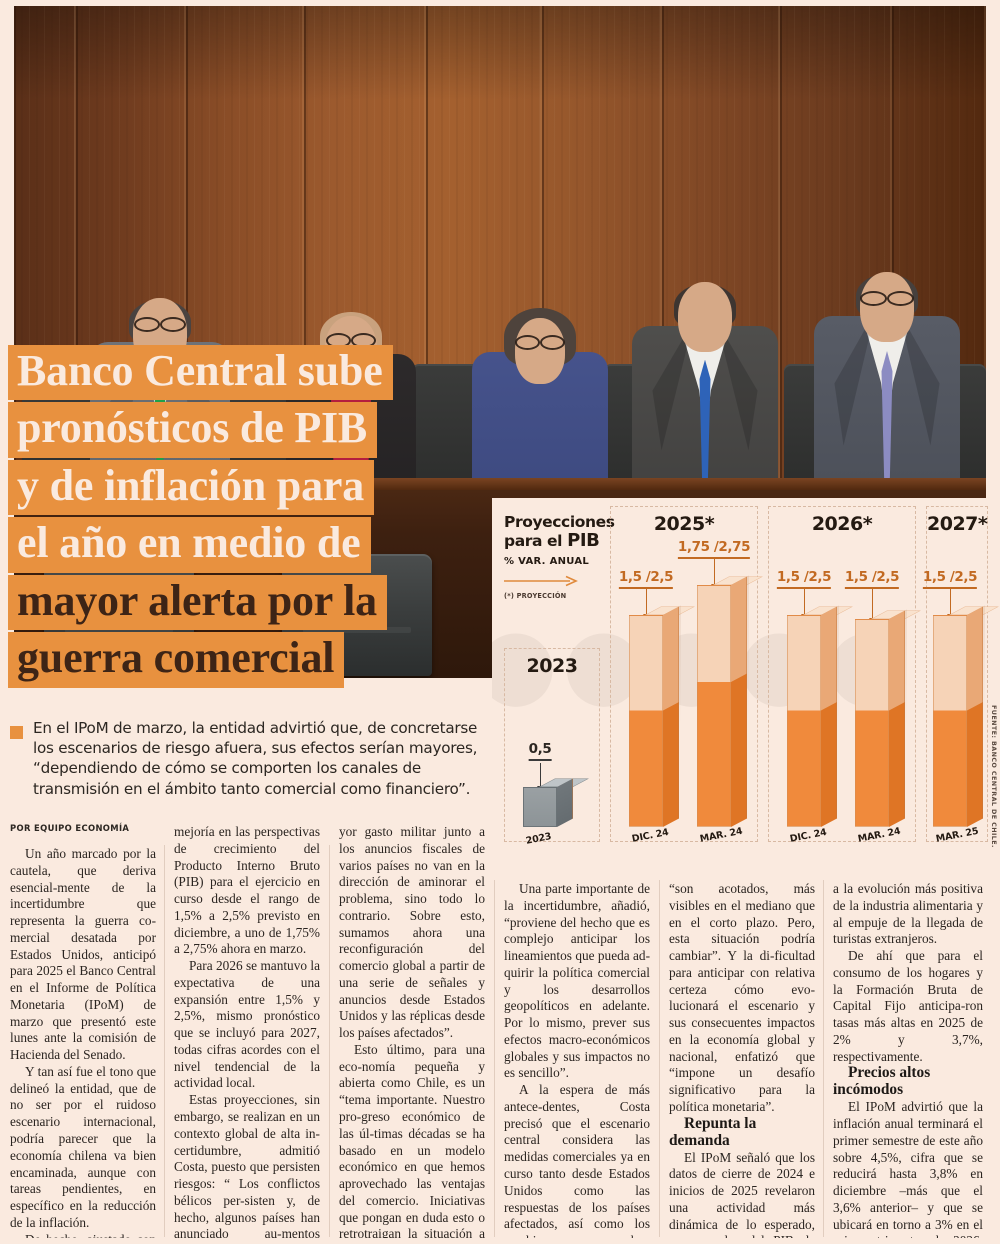 The height and width of the screenshot is (1244, 1000). I want to click on chart-bar-2025-dic24-face, so click(646, 721).